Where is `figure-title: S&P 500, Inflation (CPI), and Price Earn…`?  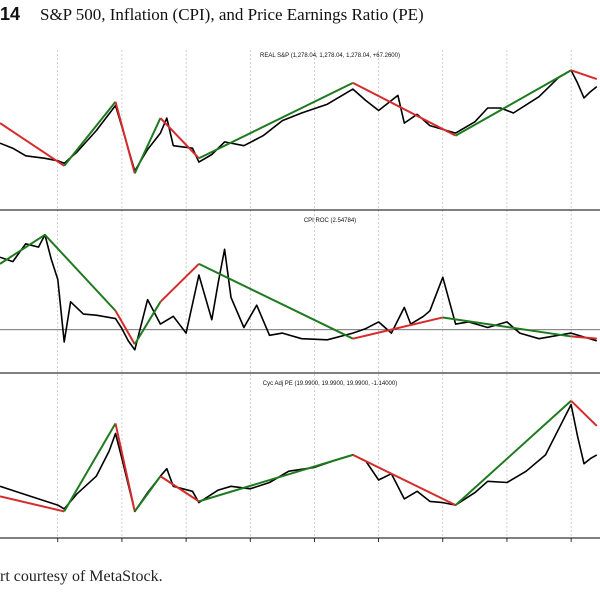
figure-title: S&P 500, Inflation (CPI), and Price Earn… is located at coordinates (232, 14).